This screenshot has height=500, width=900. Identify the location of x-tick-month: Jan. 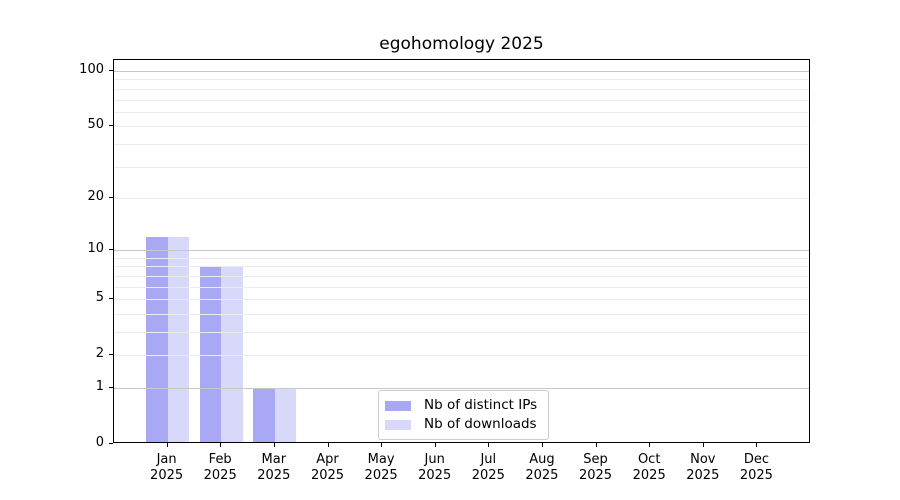
(166, 459).